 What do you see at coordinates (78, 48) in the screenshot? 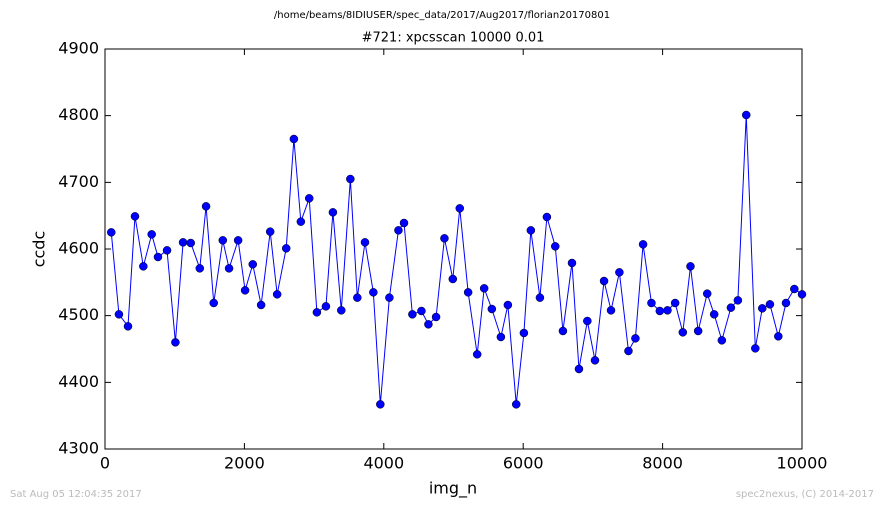
I see `y-tick-label: 4900` at bounding box center [78, 48].